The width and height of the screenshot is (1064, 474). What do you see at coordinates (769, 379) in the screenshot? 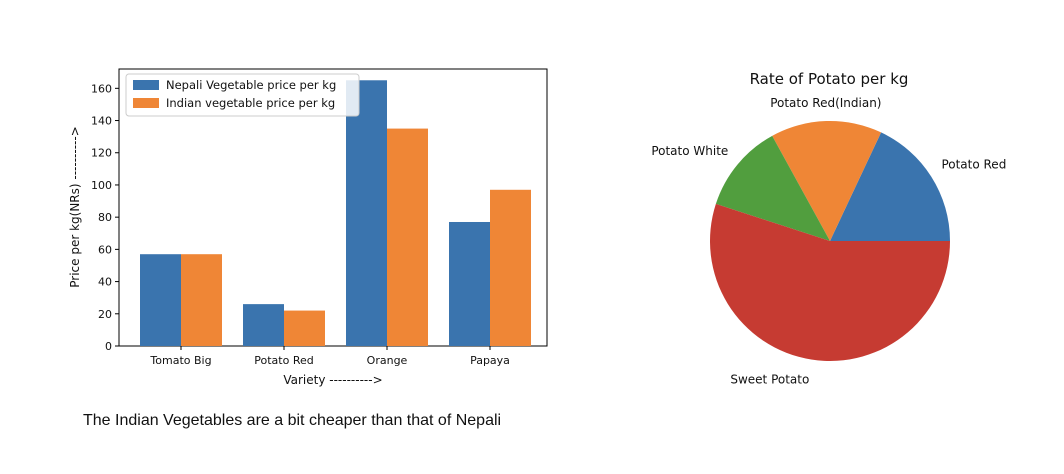
I see `pie-label-3: Sweet Potato` at bounding box center [769, 379].